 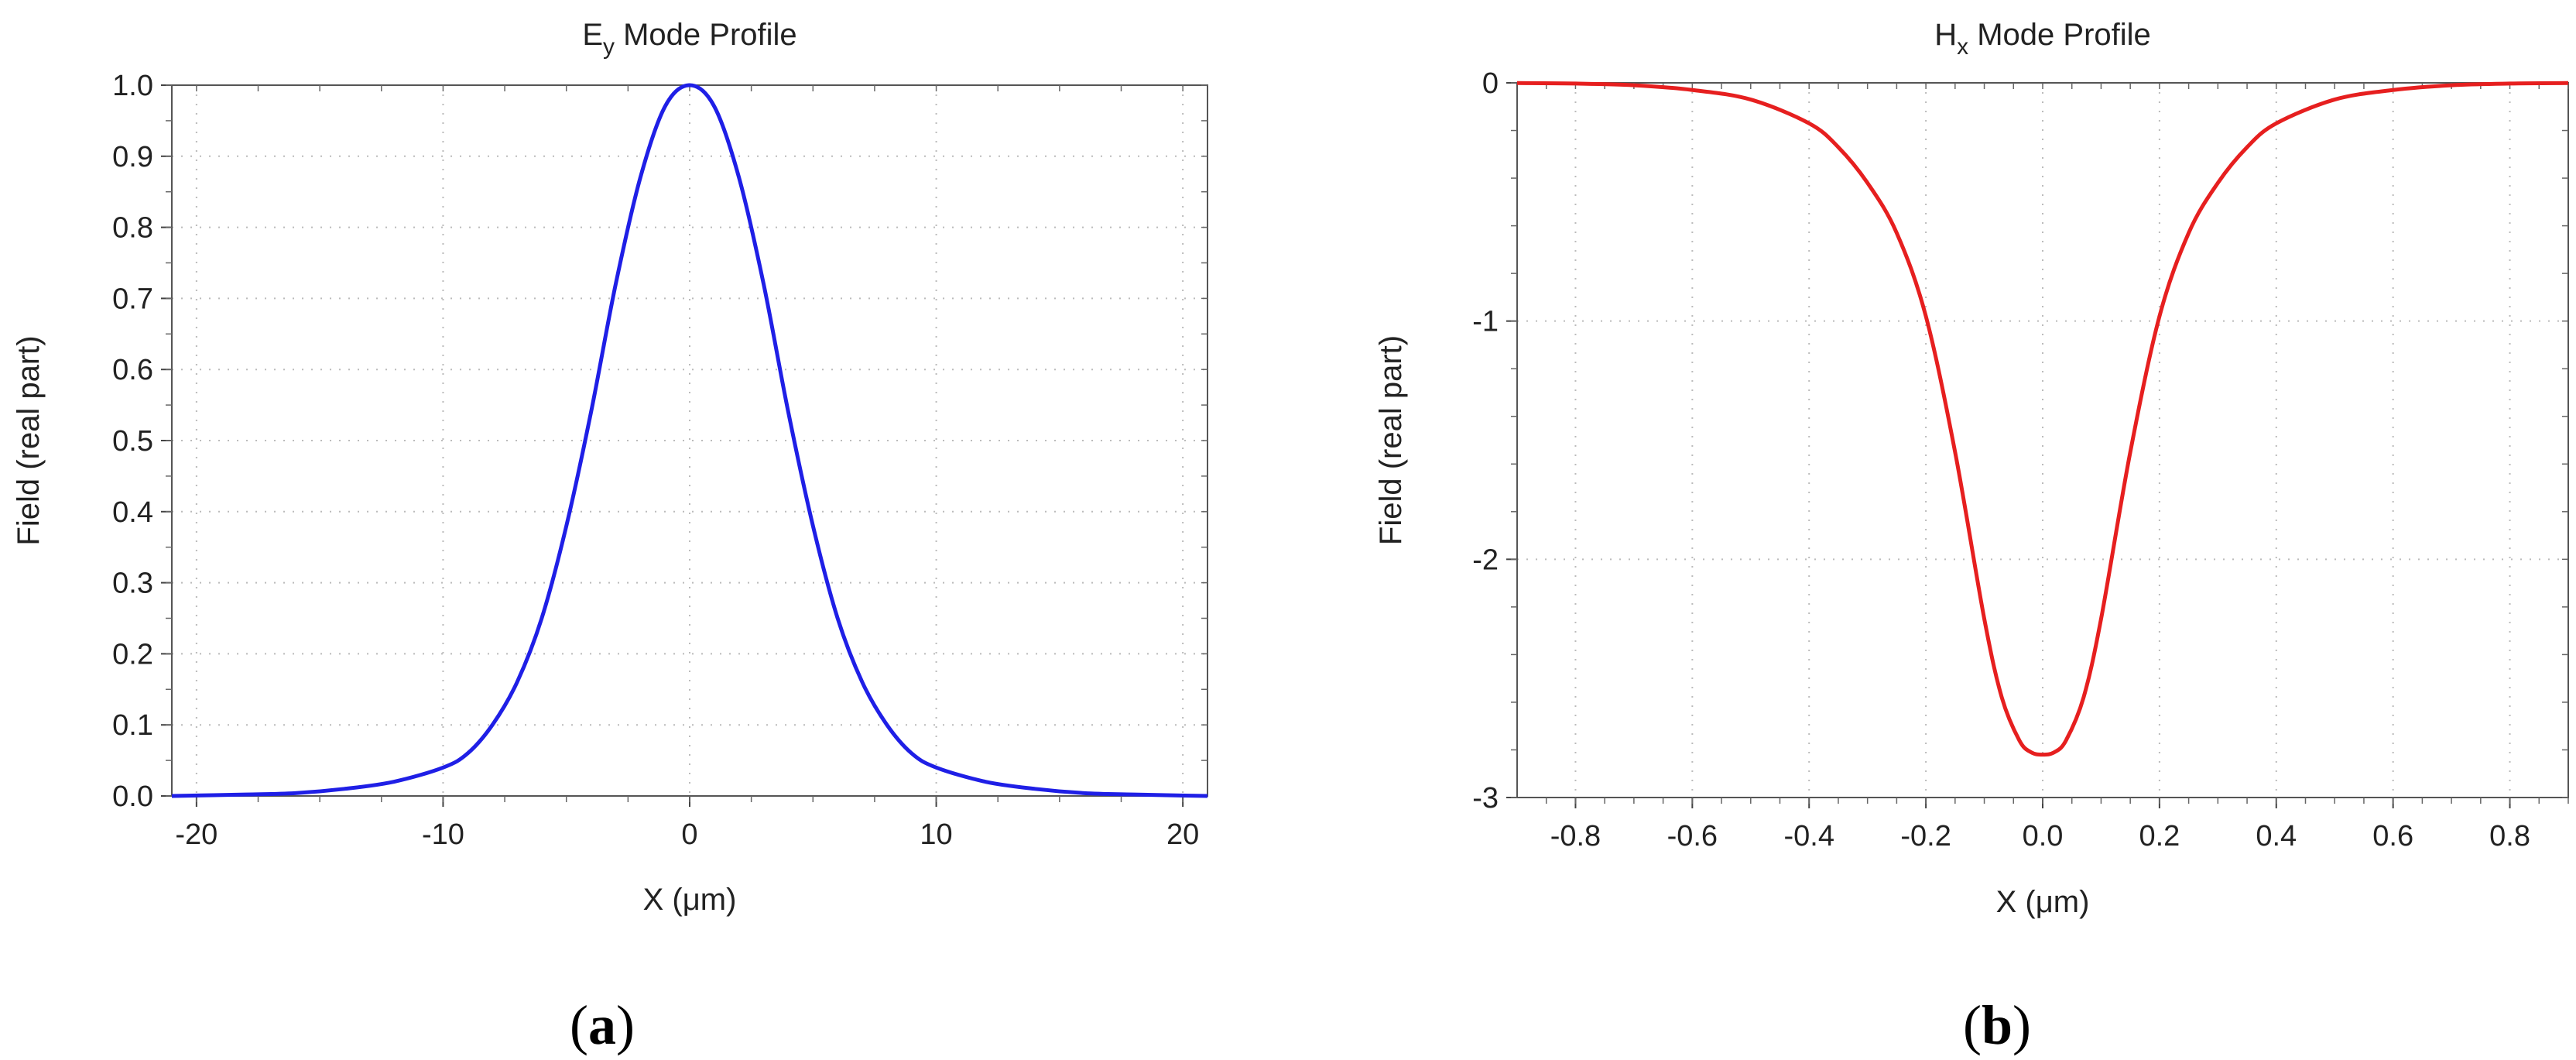 I want to click on panel-a-title: Ey Mode Profile, so click(x=689, y=39).